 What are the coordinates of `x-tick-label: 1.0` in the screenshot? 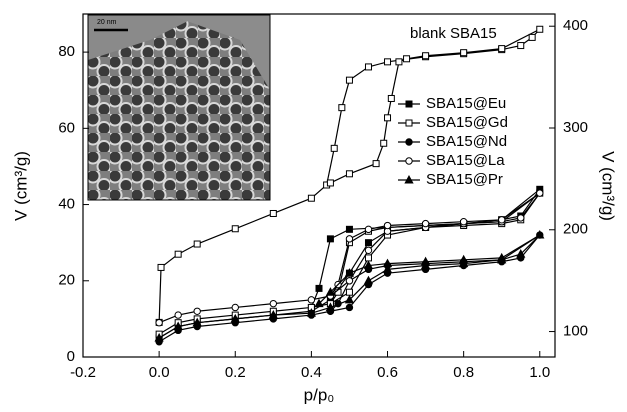 It's located at (539, 372).